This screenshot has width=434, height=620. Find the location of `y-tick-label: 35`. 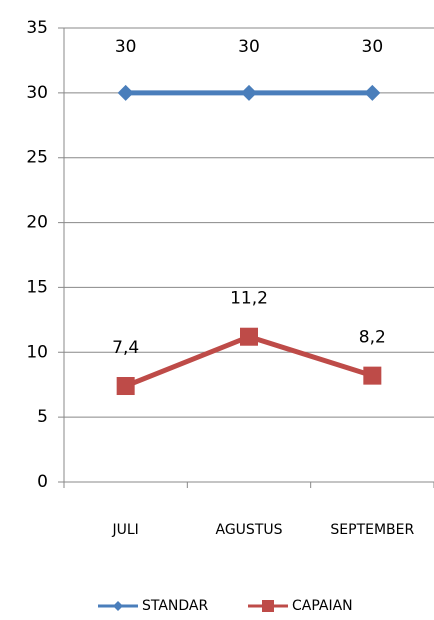

y-tick-label: 35 is located at coordinates (37, 28).